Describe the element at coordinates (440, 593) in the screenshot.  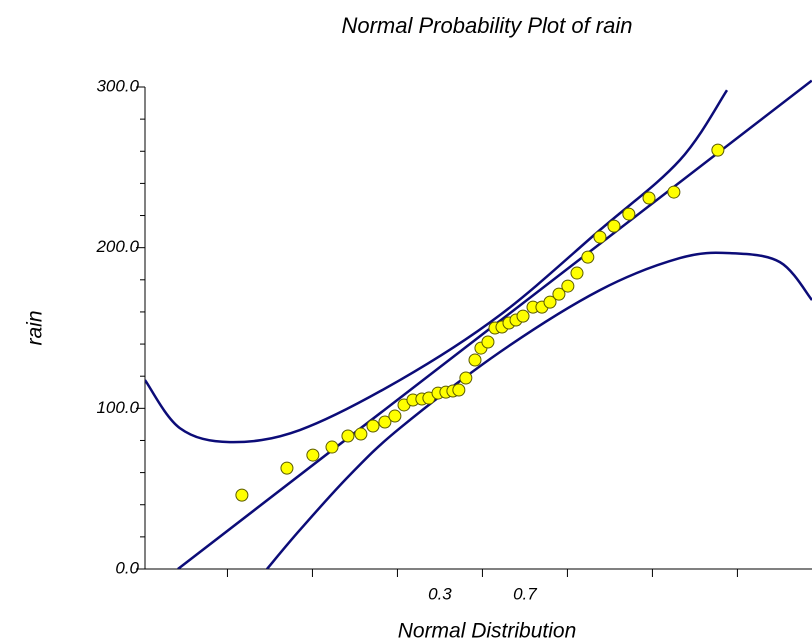
I see `x-tick-label: 0.3` at that location.